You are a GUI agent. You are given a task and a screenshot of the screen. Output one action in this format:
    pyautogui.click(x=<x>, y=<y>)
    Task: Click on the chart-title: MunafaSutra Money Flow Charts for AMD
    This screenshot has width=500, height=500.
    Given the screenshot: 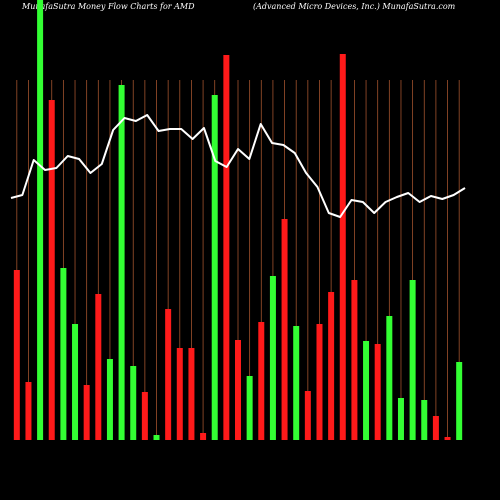 What is the action you would take?
    pyautogui.click(x=108, y=6)
    